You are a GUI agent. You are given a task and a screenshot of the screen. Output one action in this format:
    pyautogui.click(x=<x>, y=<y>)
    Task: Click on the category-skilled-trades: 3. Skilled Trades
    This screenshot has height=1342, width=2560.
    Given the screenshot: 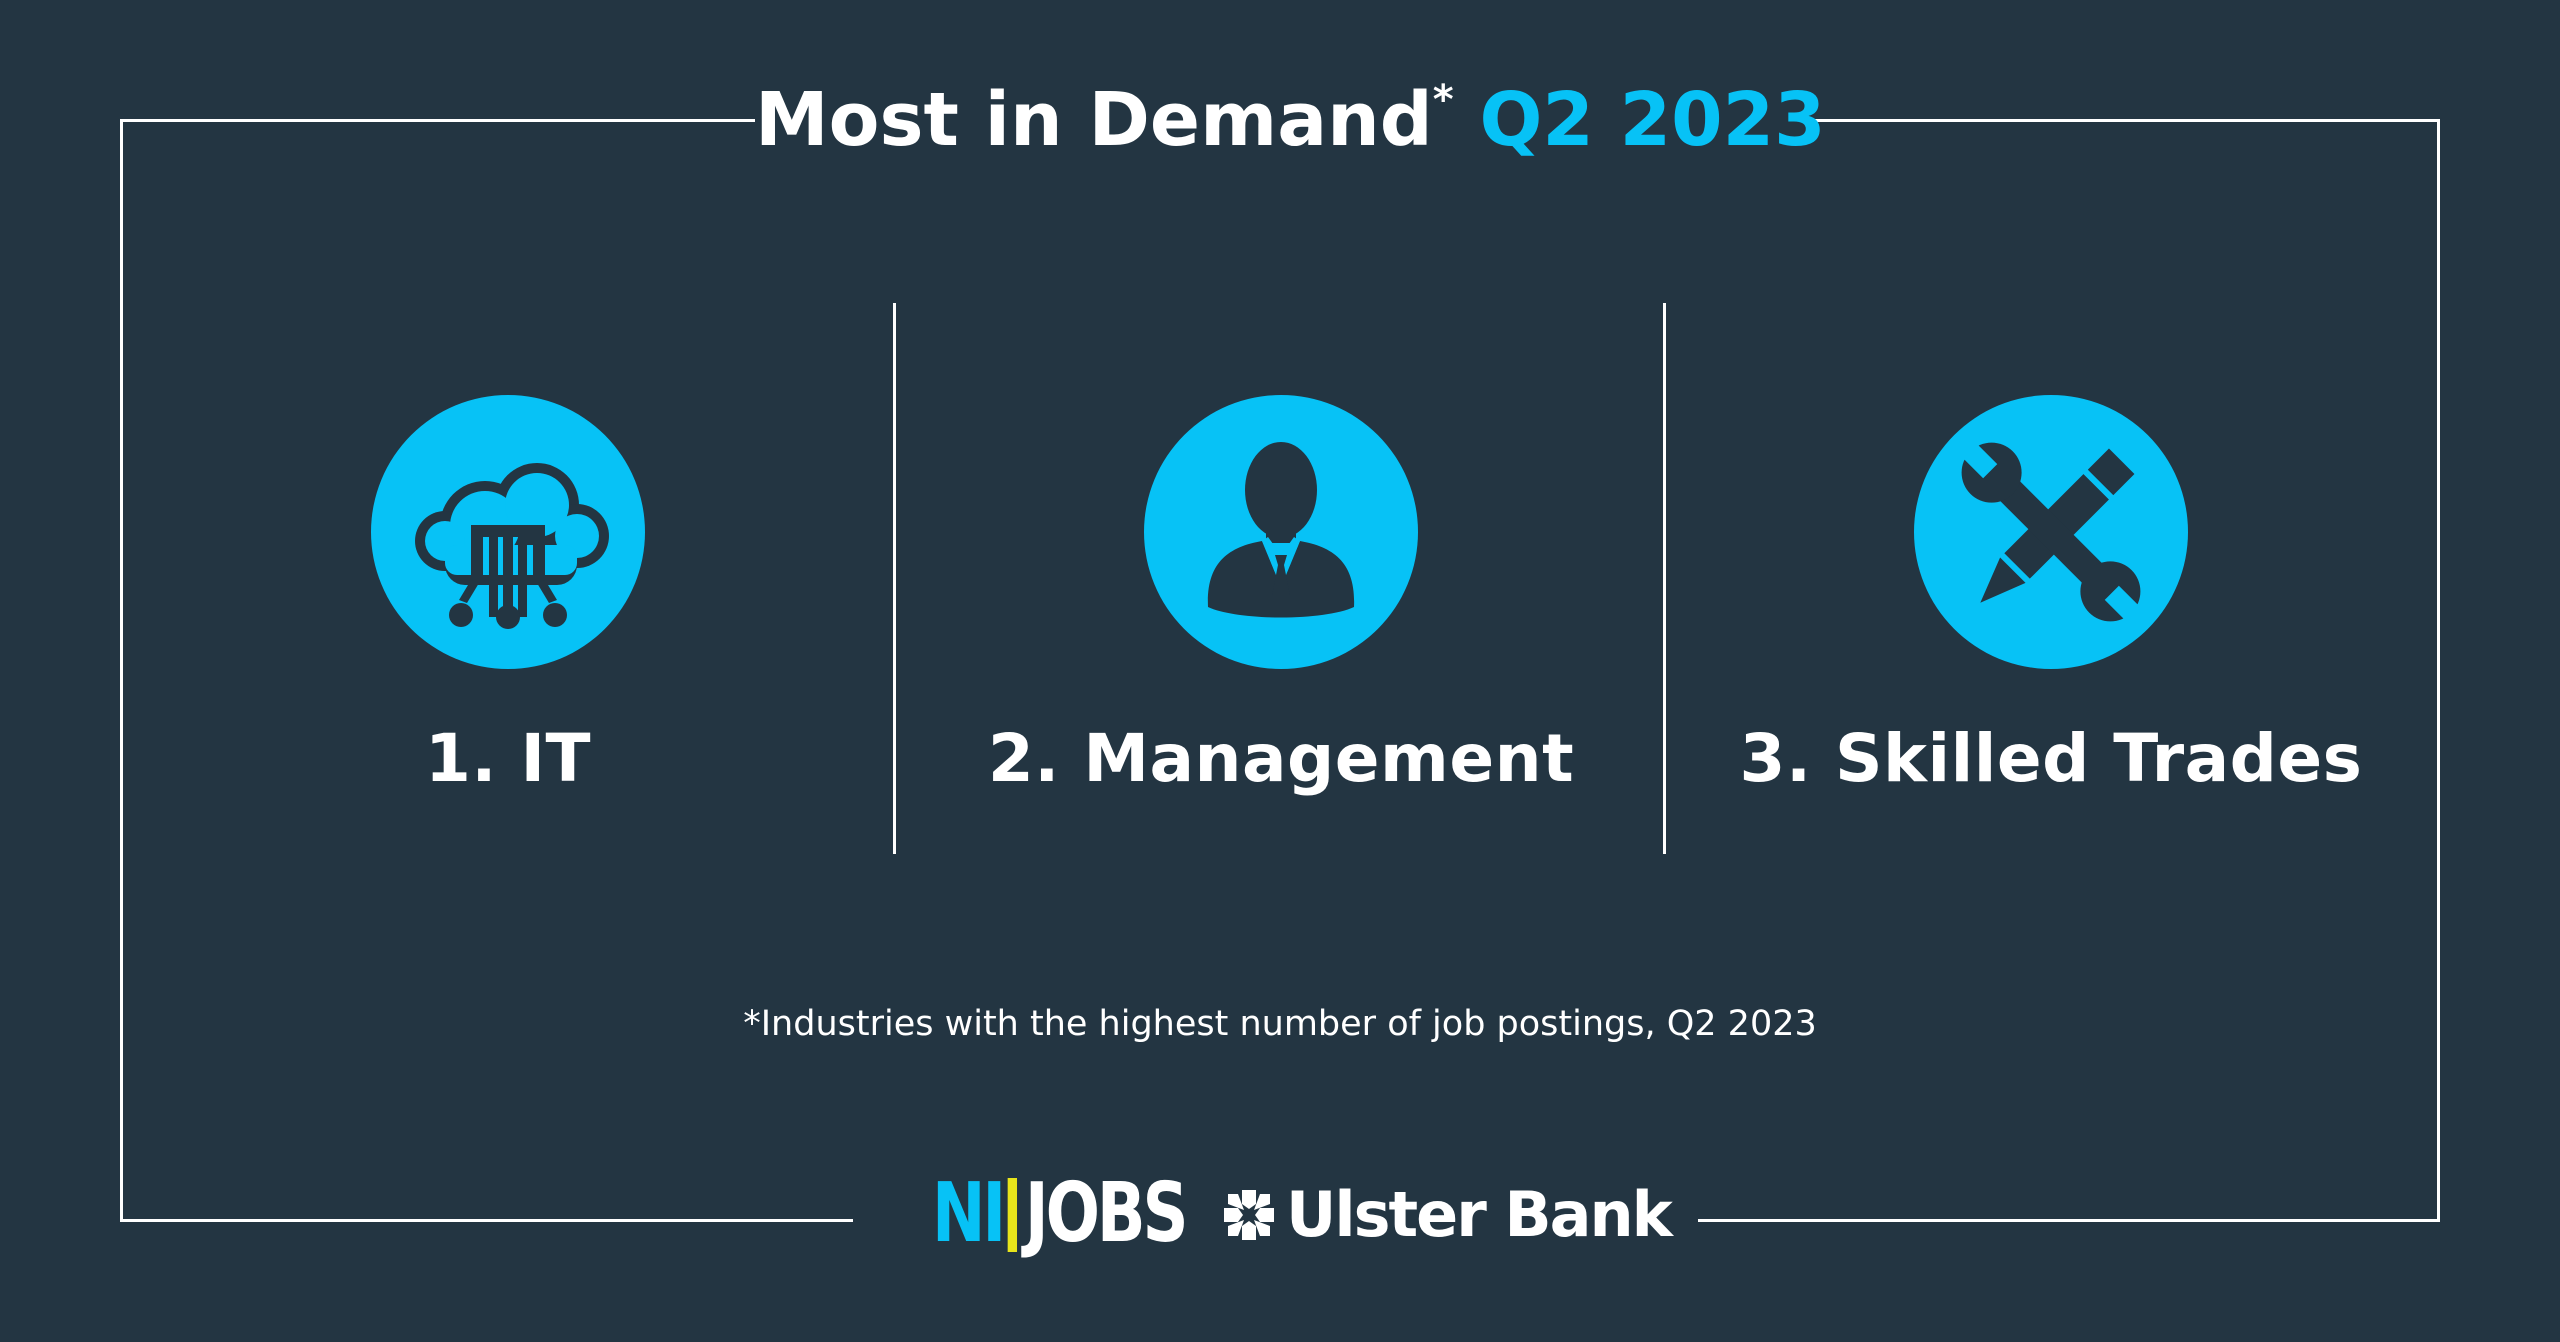 What is the action you would take?
    pyautogui.click(x=2051, y=599)
    